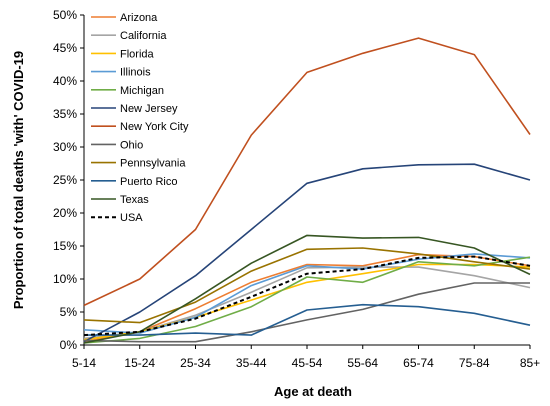  What do you see at coordinates (307, 319) in the screenshot?
I see `series-line-puerto-rico` at bounding box center [307, 319].